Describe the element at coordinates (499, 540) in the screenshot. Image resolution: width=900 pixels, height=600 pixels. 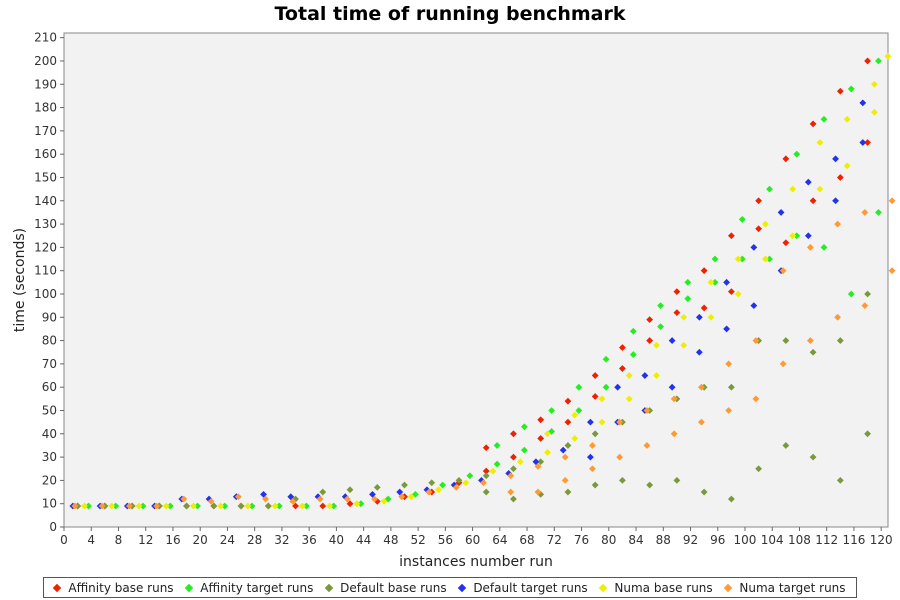
I see `x-tick-label: 64` at that location.